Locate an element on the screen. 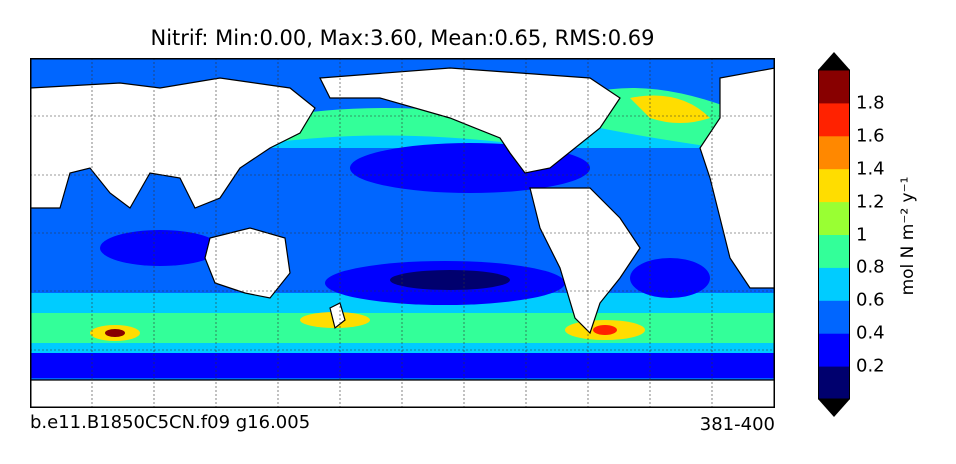 Image resolution: width=956 pixels, height=464 pixels. indian-south-core is located at coordinates (115, 333).